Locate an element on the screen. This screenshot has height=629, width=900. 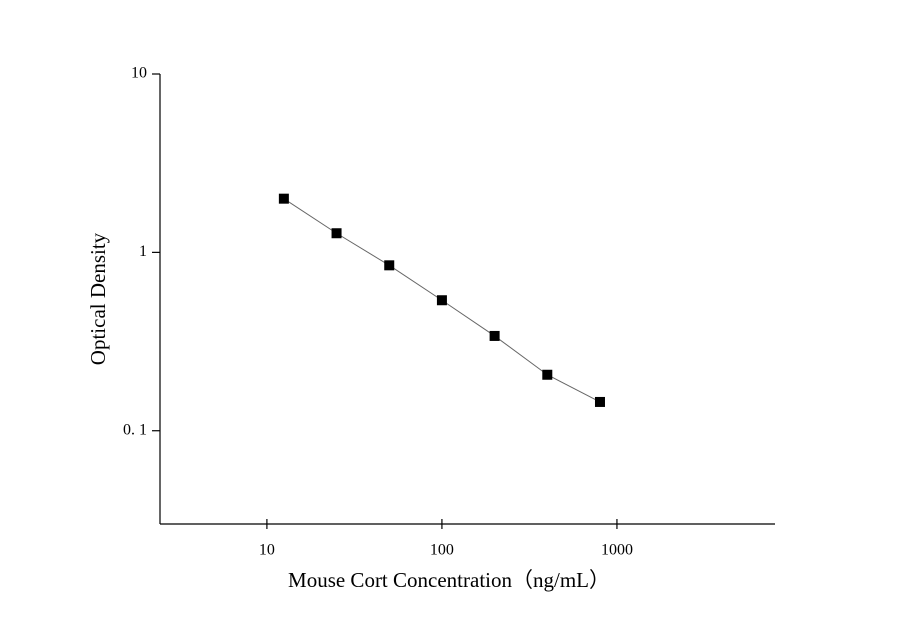
x-axis-title: Mouse Cort Concentration（ng/mL） is located at coordinates (449, 580).